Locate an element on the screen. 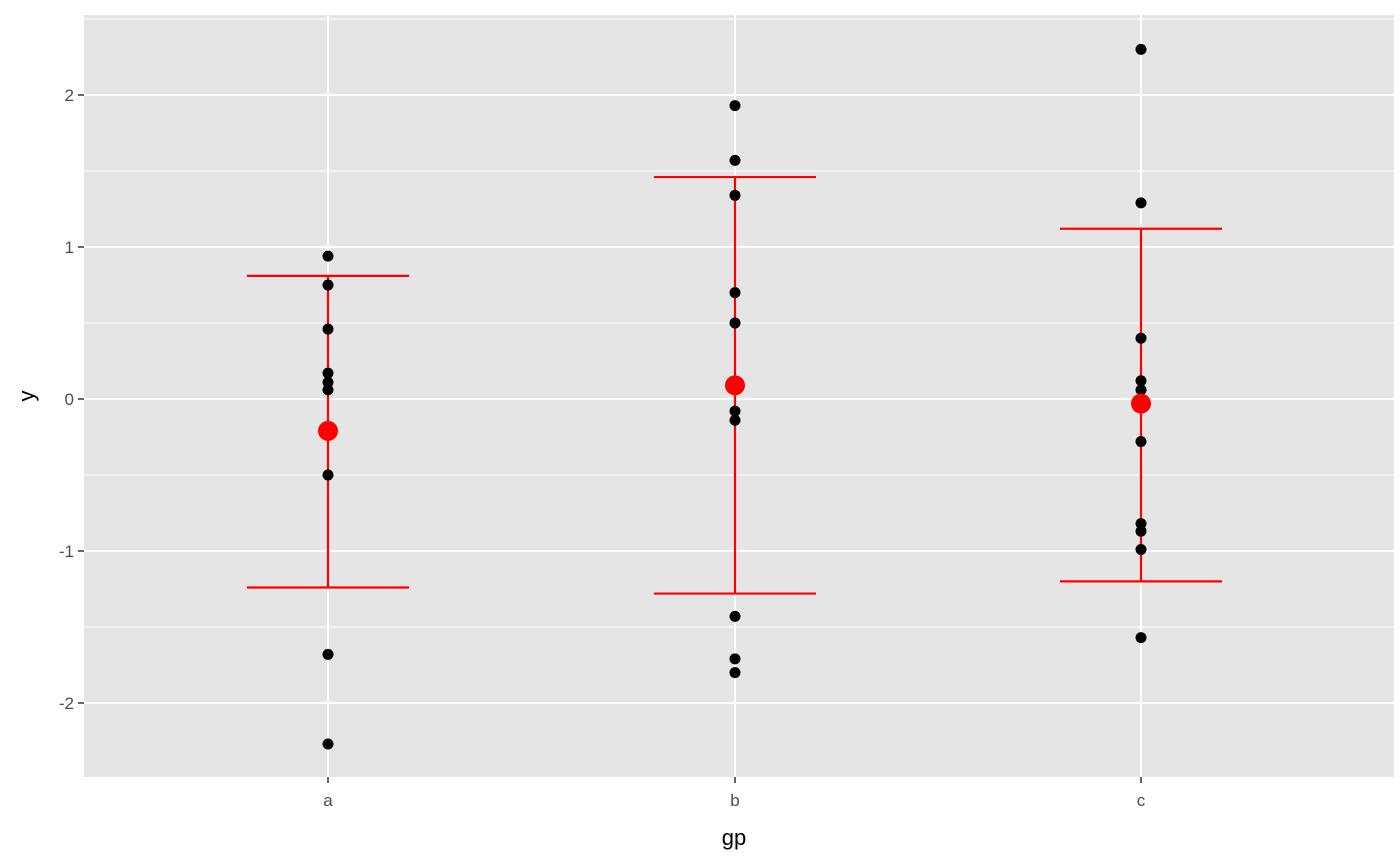  mean-point-b is located at coordinates (735, 385).